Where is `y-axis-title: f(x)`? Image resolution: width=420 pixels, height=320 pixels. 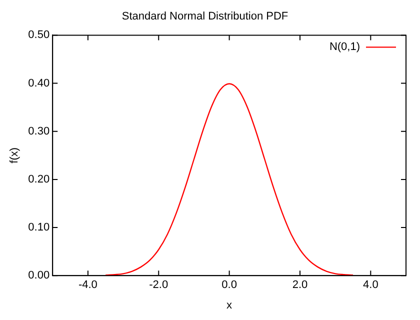
y-axis-title: f(x) is located at coordinates (14, 155).